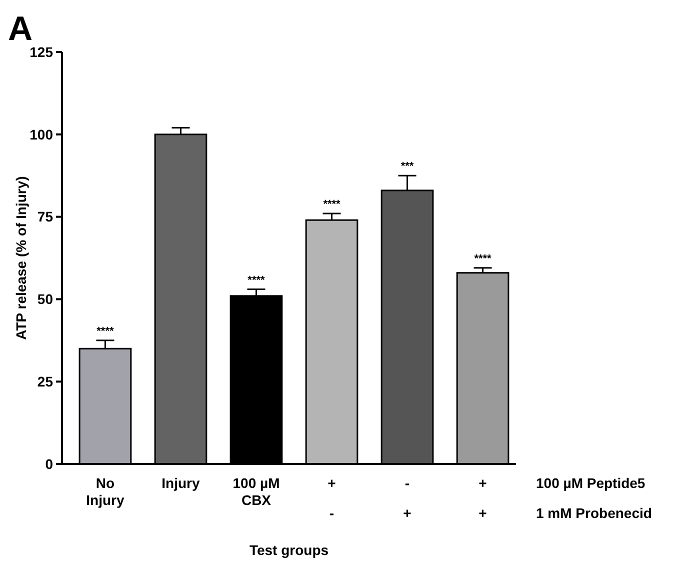 Image resolution: width=676 pixels, height=575 pixels. Describe the element at coordinates (45, 382) in the screenshot. I see `y-tick-label: 25` at that location.